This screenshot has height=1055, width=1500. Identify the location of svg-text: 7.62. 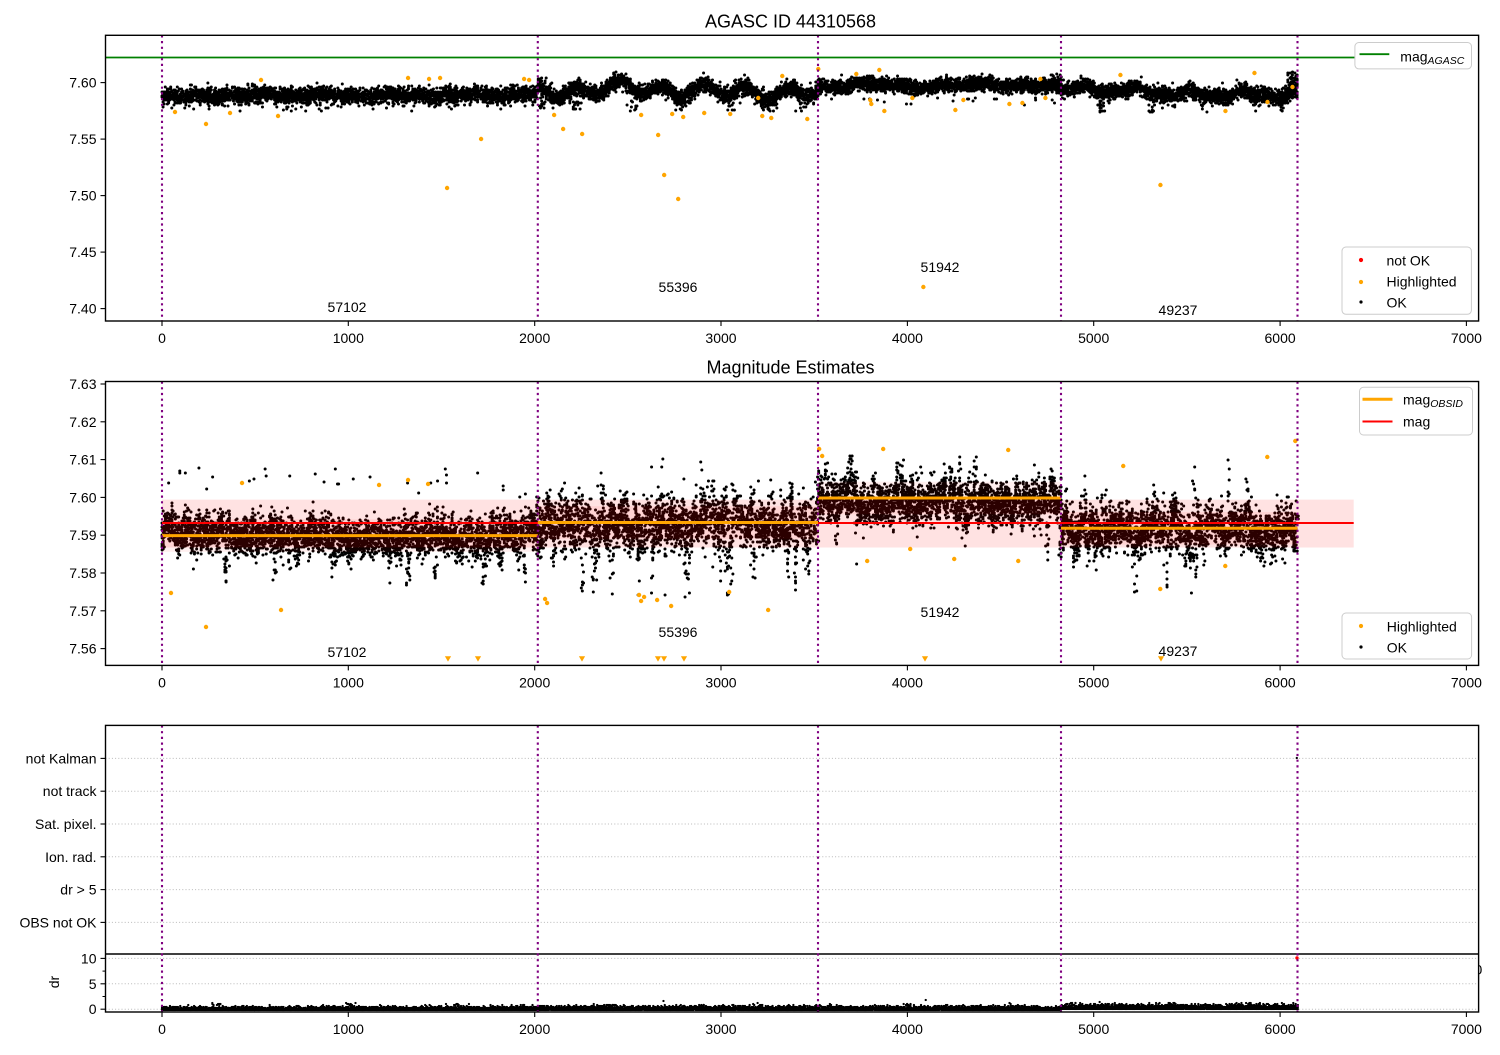
(82, 422).